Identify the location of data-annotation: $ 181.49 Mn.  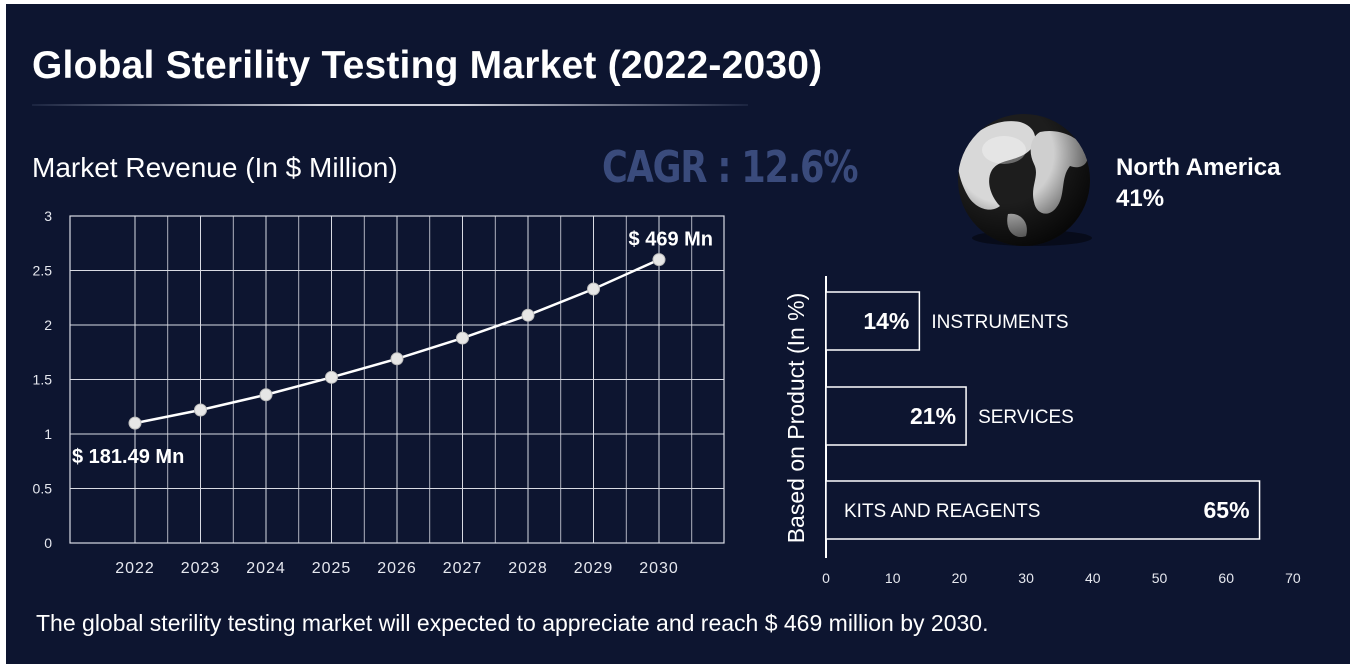
(128, 457).